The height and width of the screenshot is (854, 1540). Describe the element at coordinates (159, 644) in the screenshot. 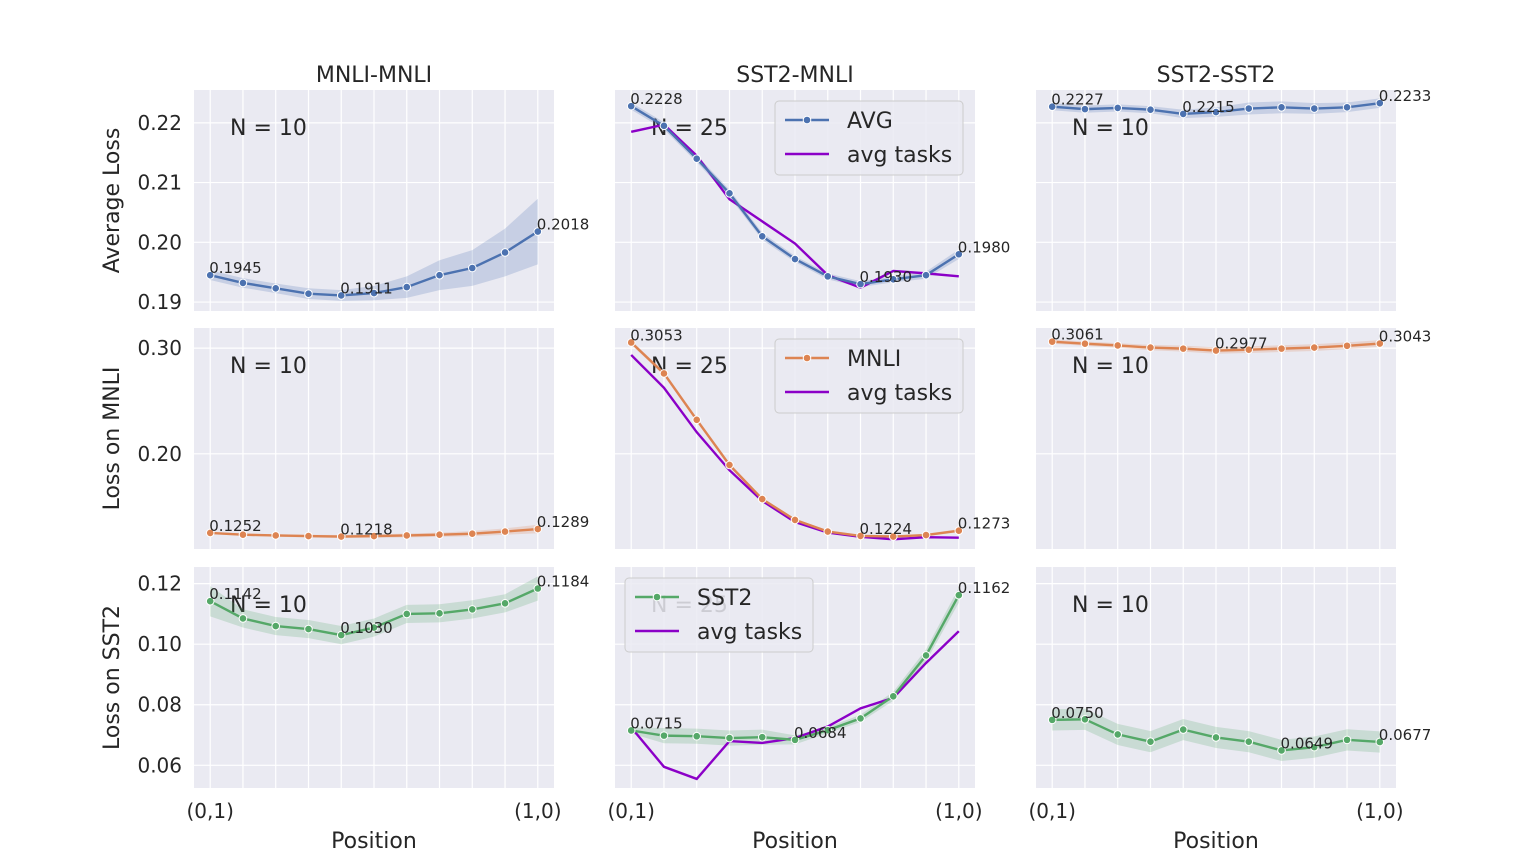

I see `y-tick-label: 0.10` at that location.